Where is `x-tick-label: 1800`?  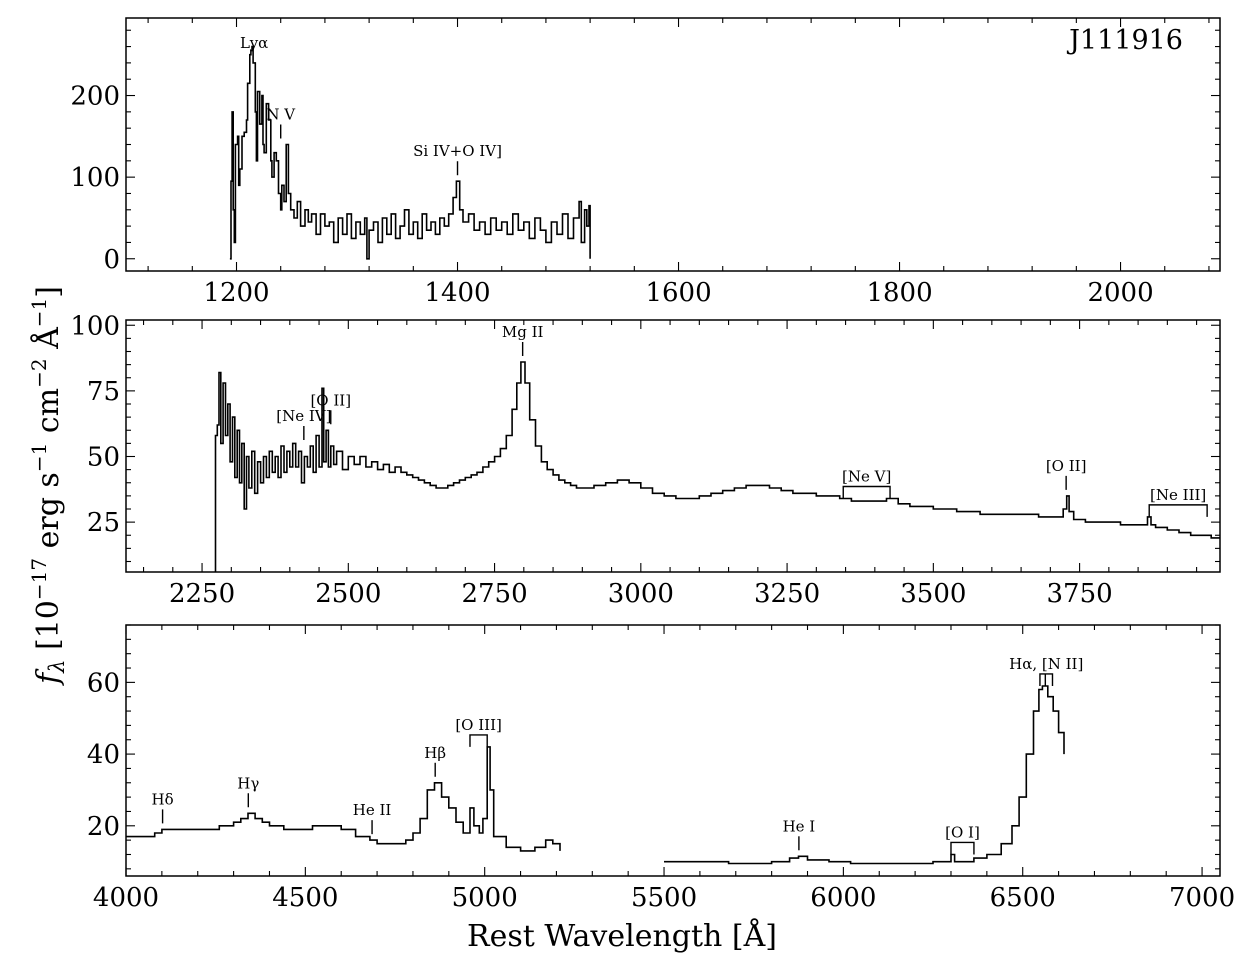 x-tick-label: 1800 is located at coordinates (899, 293).